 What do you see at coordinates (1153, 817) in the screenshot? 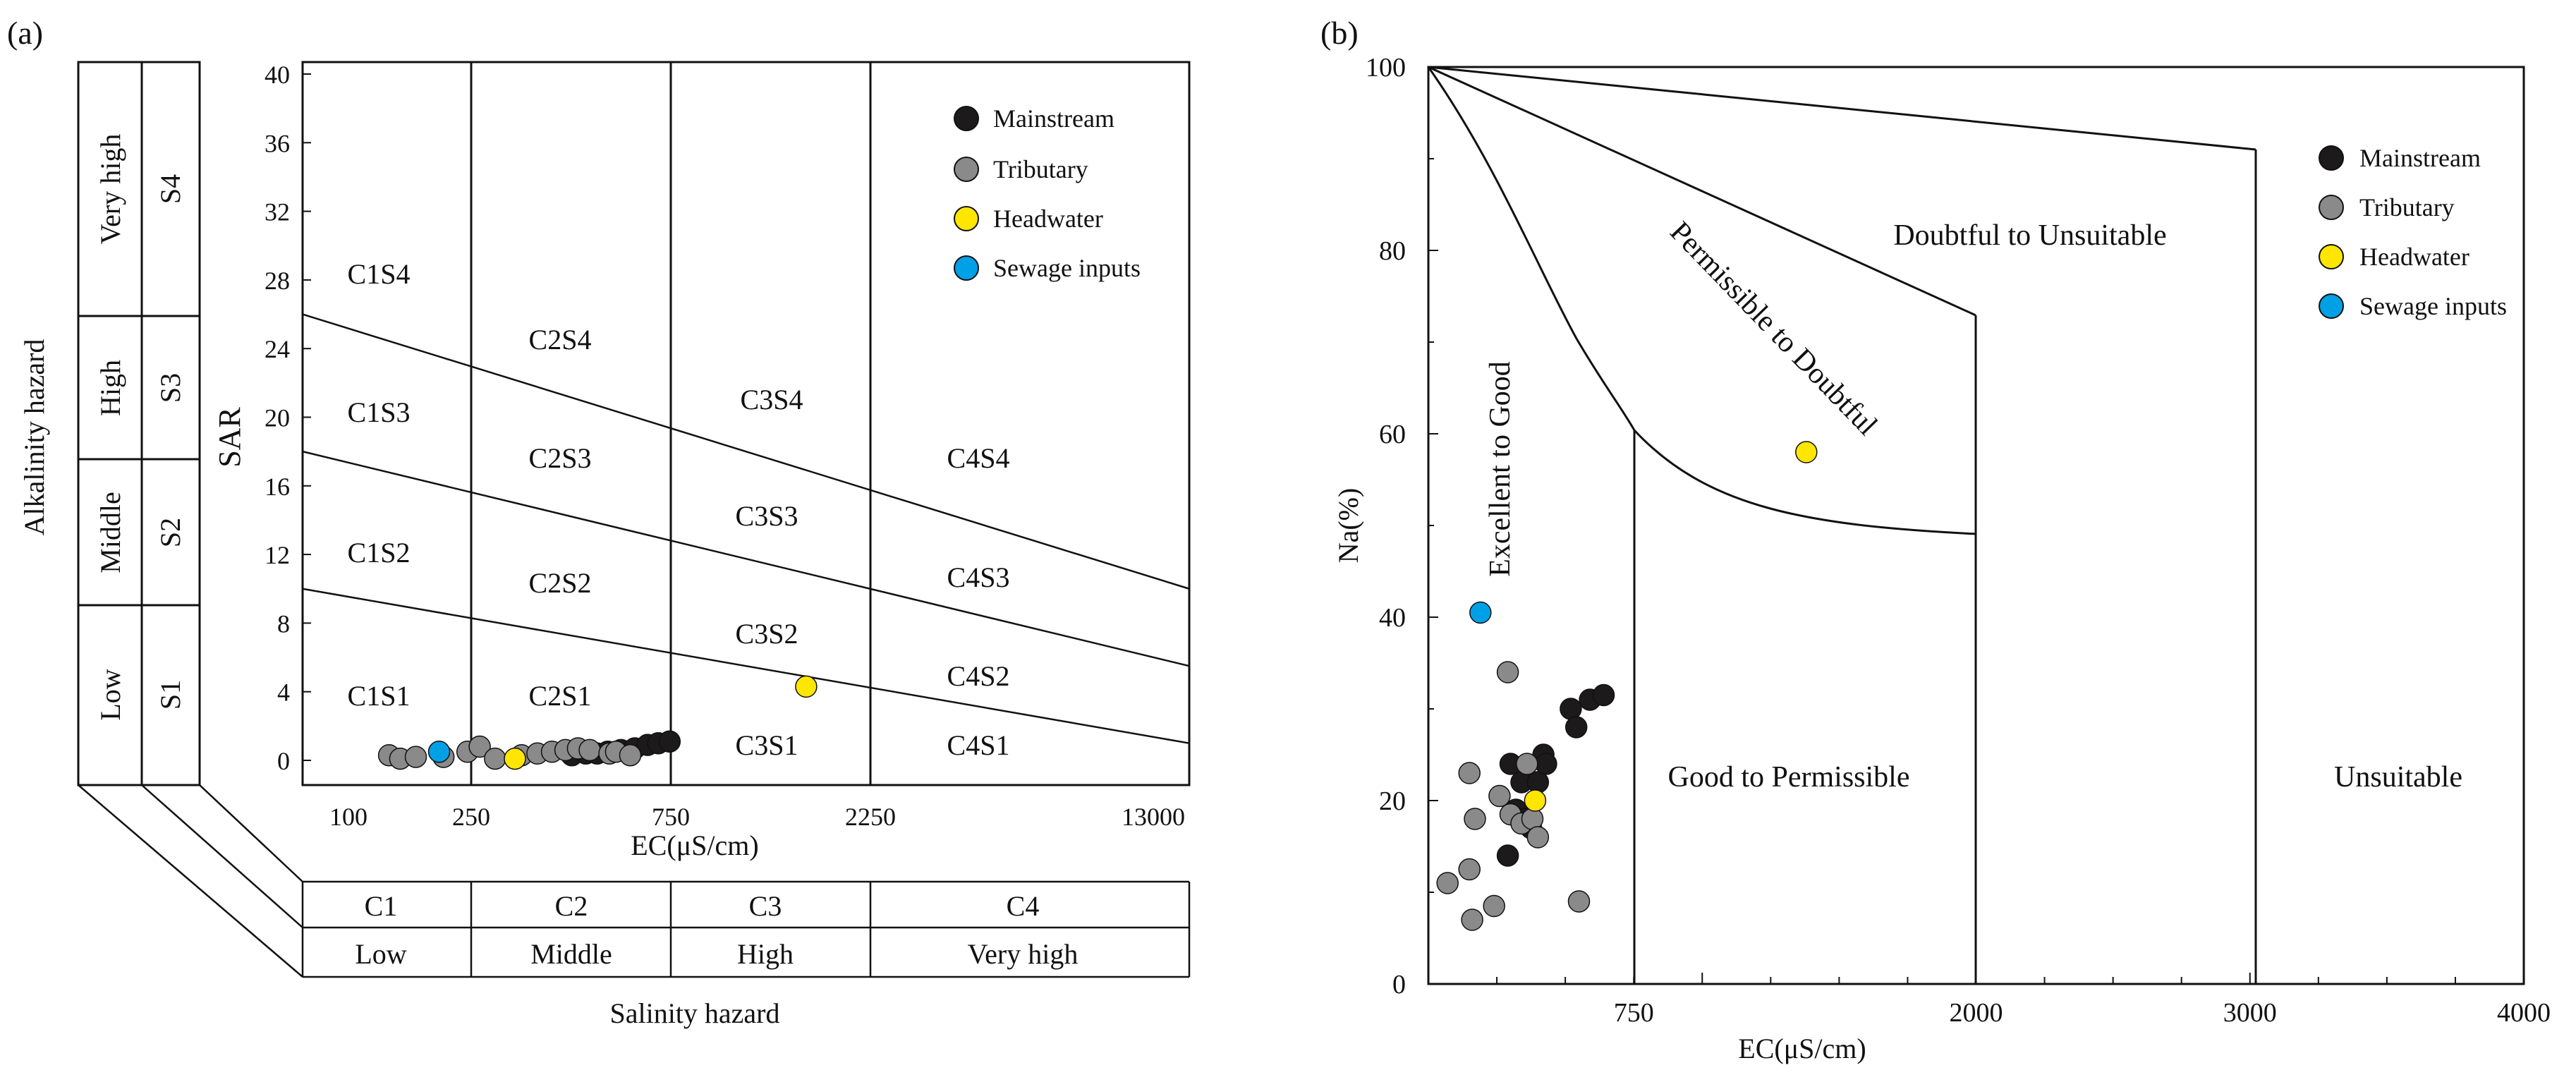
I see `x-tick-label-13000: 13000` at bounding box center [1153, 817].